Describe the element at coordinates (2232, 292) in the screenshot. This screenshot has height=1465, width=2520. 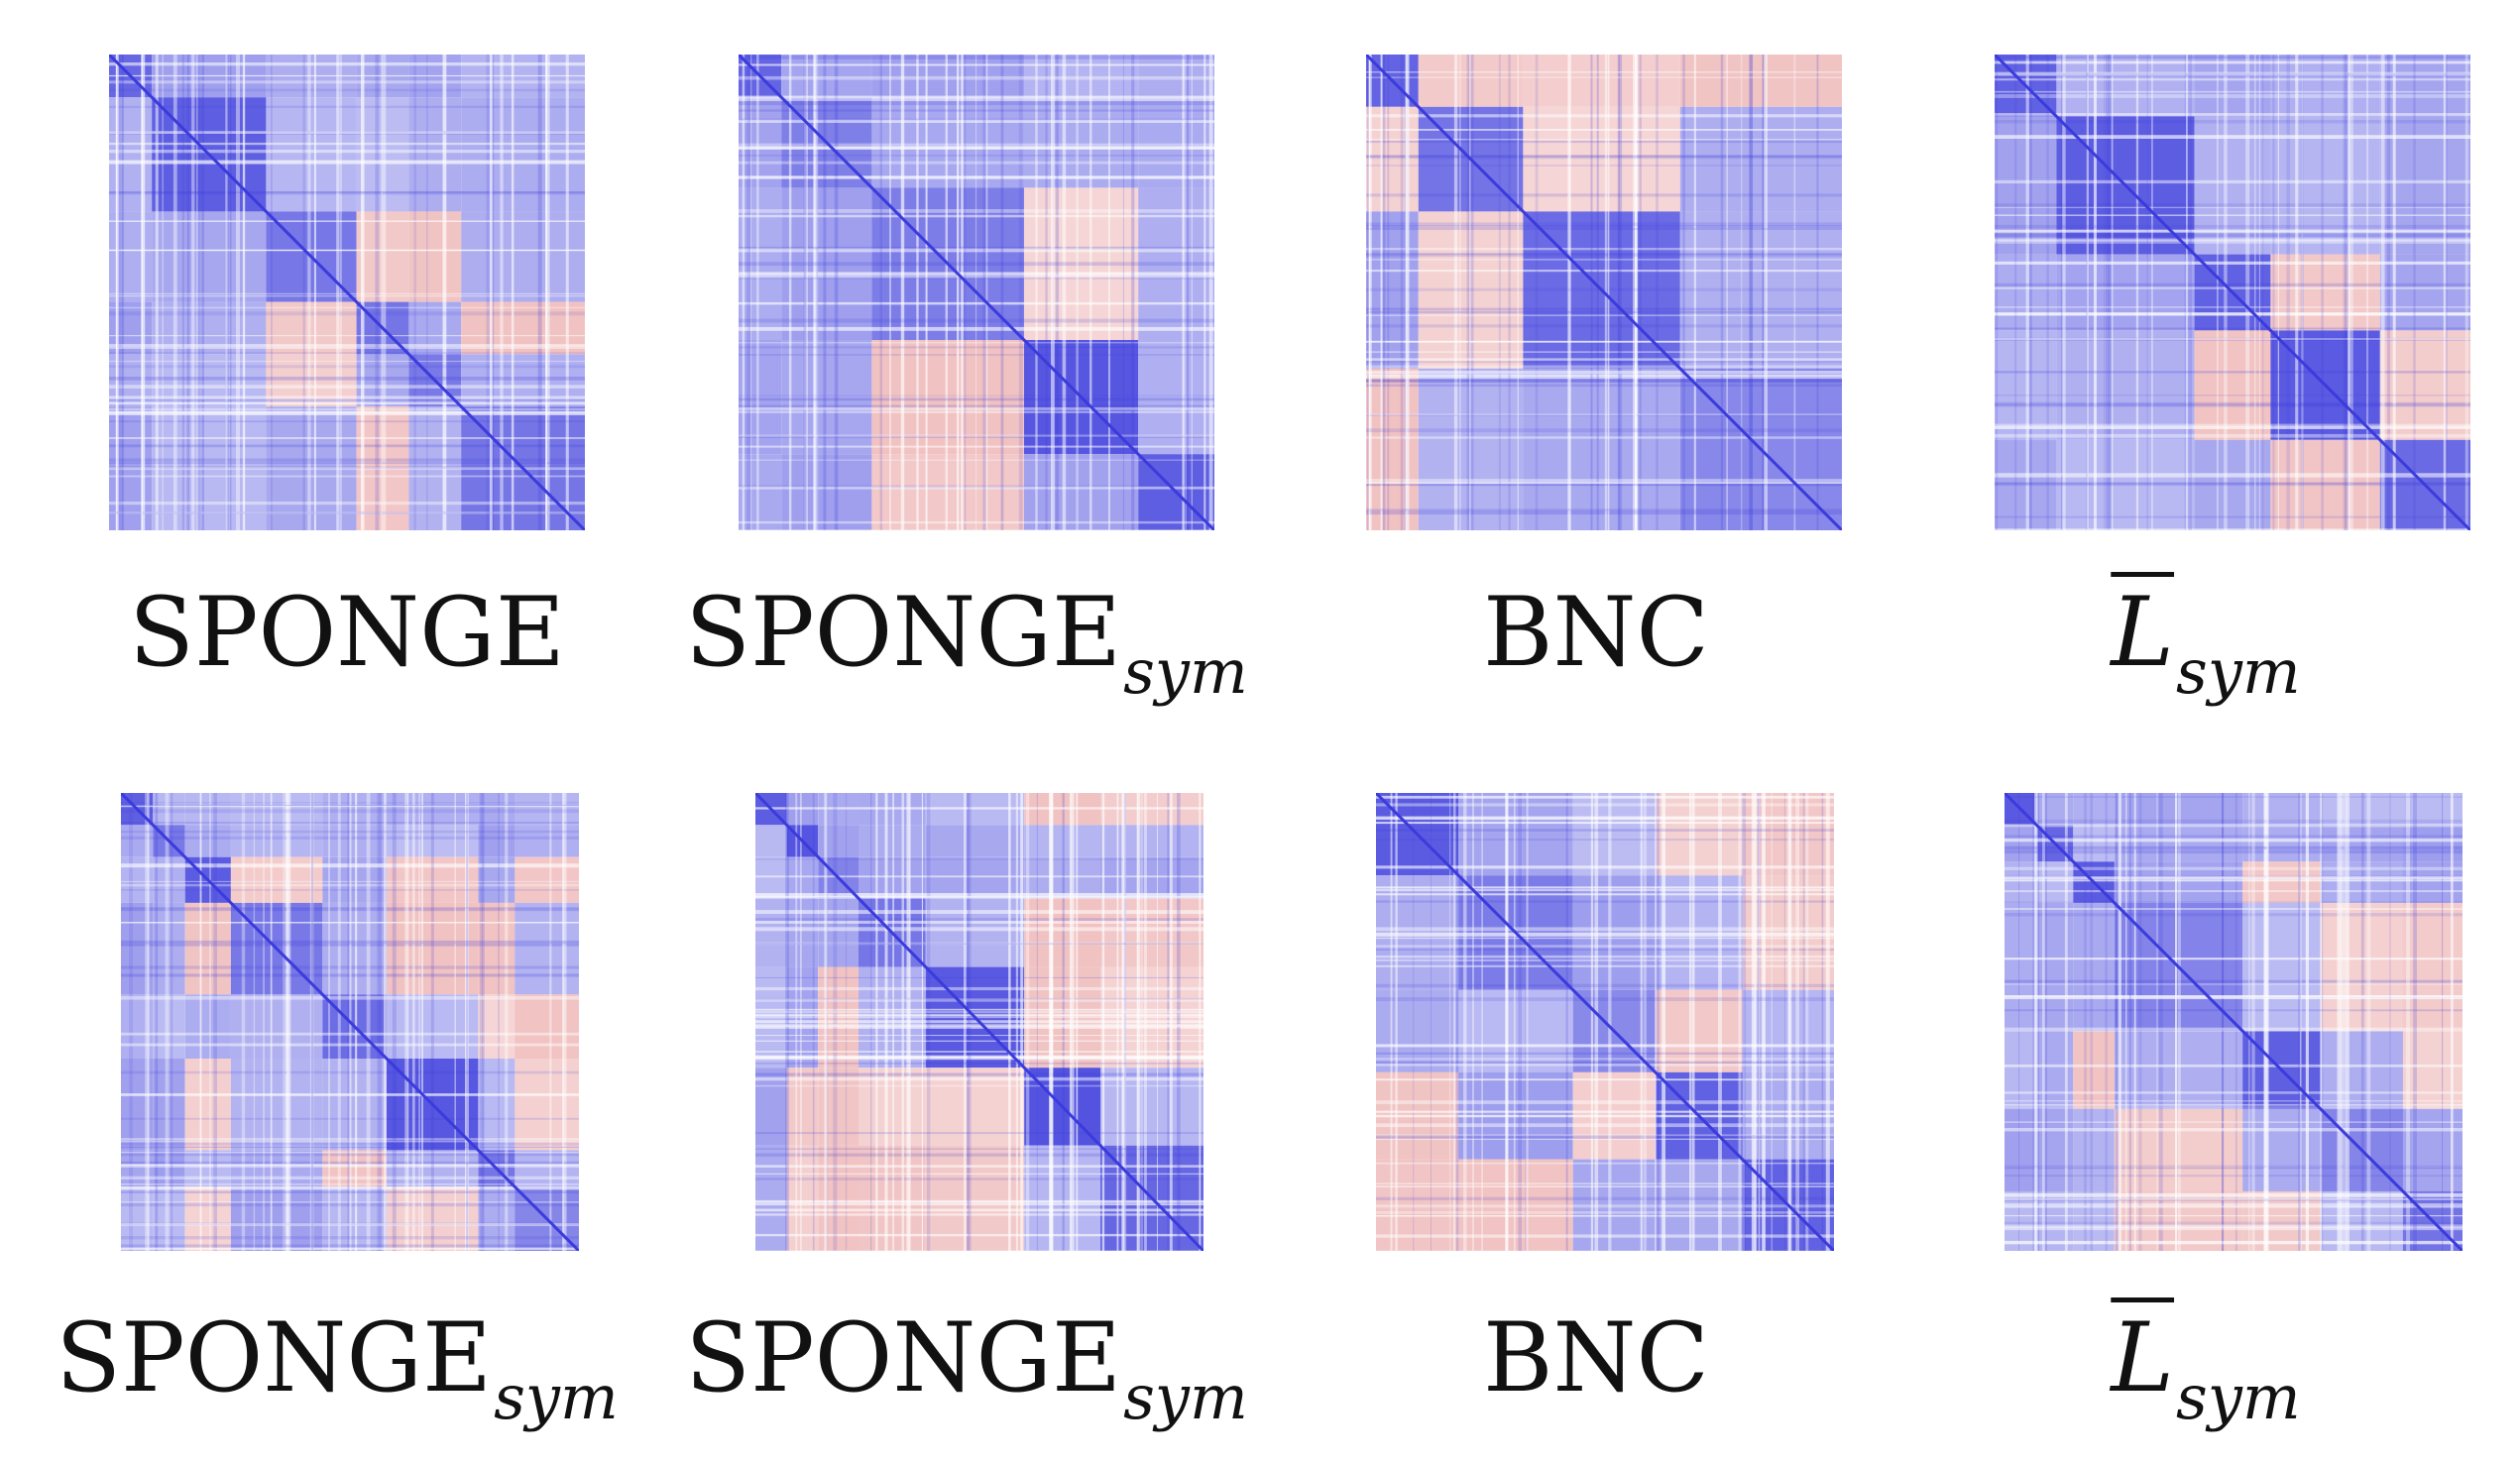
I see `heatmap-lsym` at that location.